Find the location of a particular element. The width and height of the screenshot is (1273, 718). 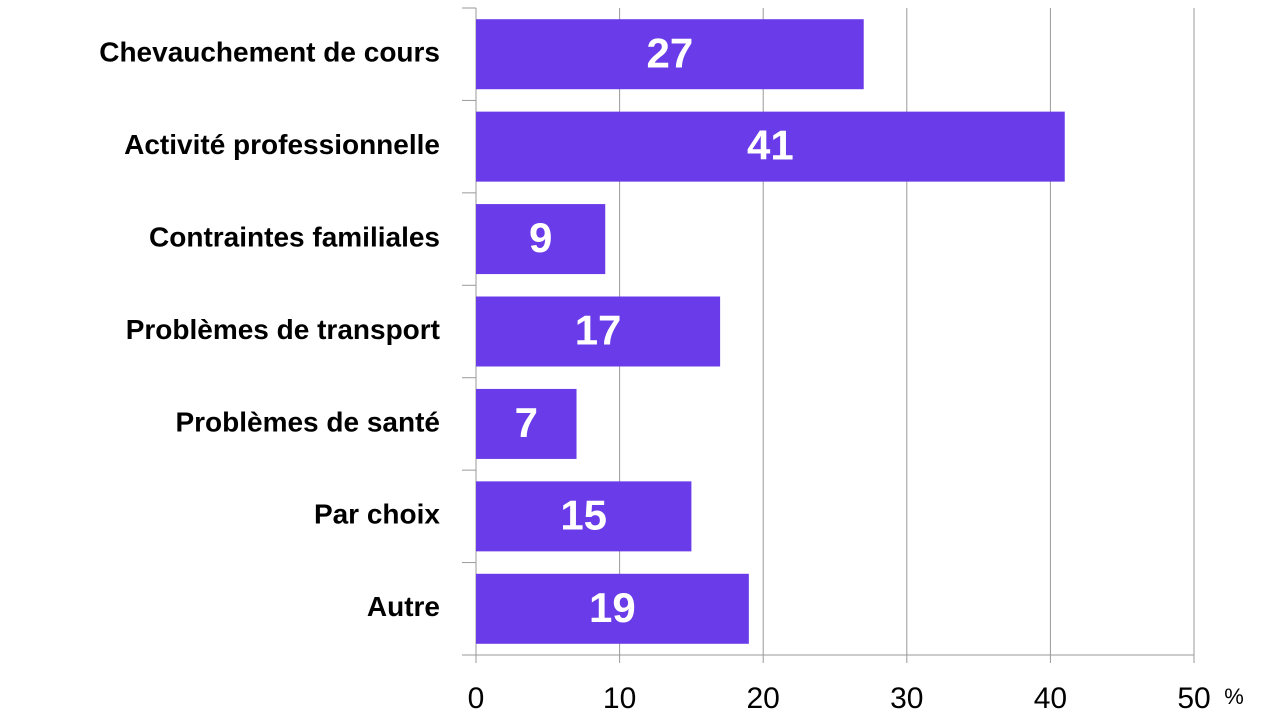

value-label: 15 is located at coordinates (583, 514).